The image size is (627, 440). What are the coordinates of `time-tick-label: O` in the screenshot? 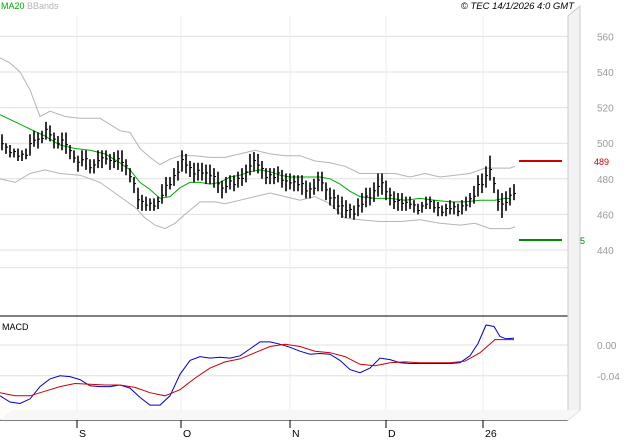 It's located at (187, 434).